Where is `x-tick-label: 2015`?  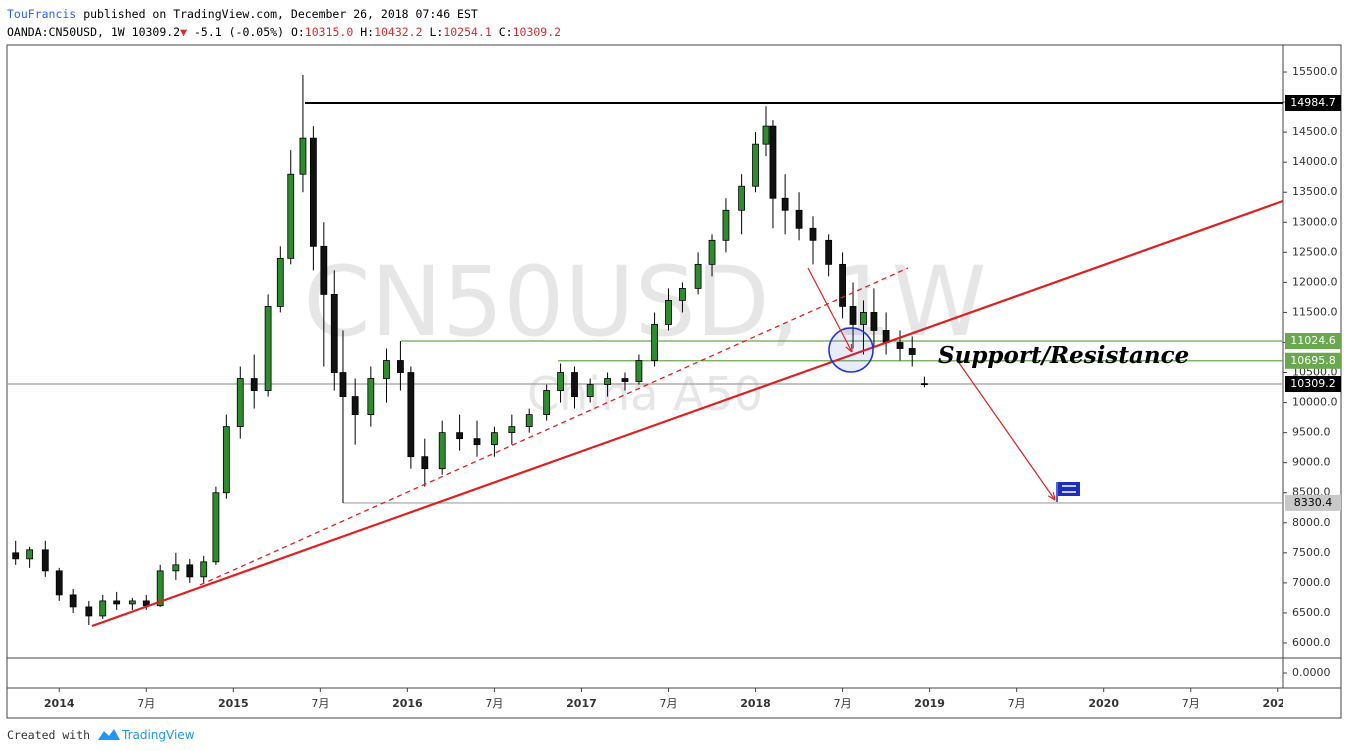
x-tick-label: 2015 is located at coordinates (233, 703).